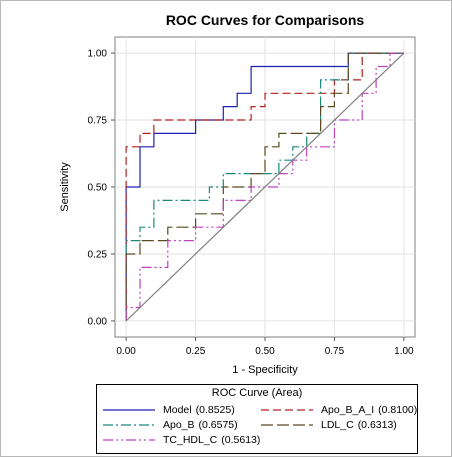 The width and height of the screenshot is (452, 457). Describe the element at coordinates (98, 188) in the screenshot. I see `y-tick-label: 0.50` at that location.